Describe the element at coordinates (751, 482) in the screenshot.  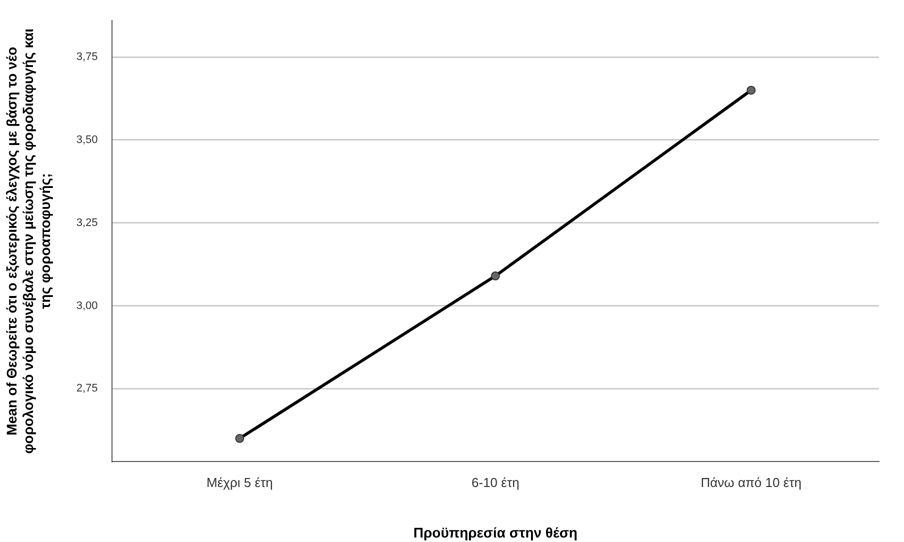
I see `x-tick-label: Πάνω από 10 έτη` at that location.